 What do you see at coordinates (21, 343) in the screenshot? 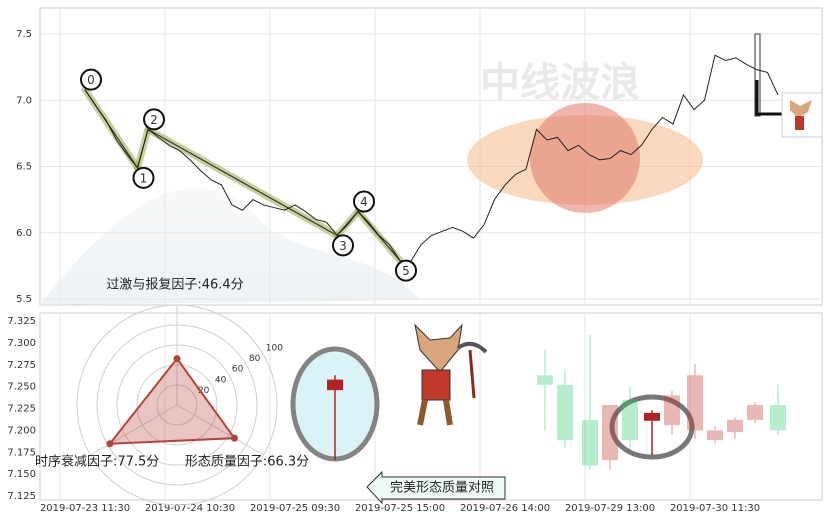
I see `y-tick-label: 7.300` at bounding box center [21, 343].